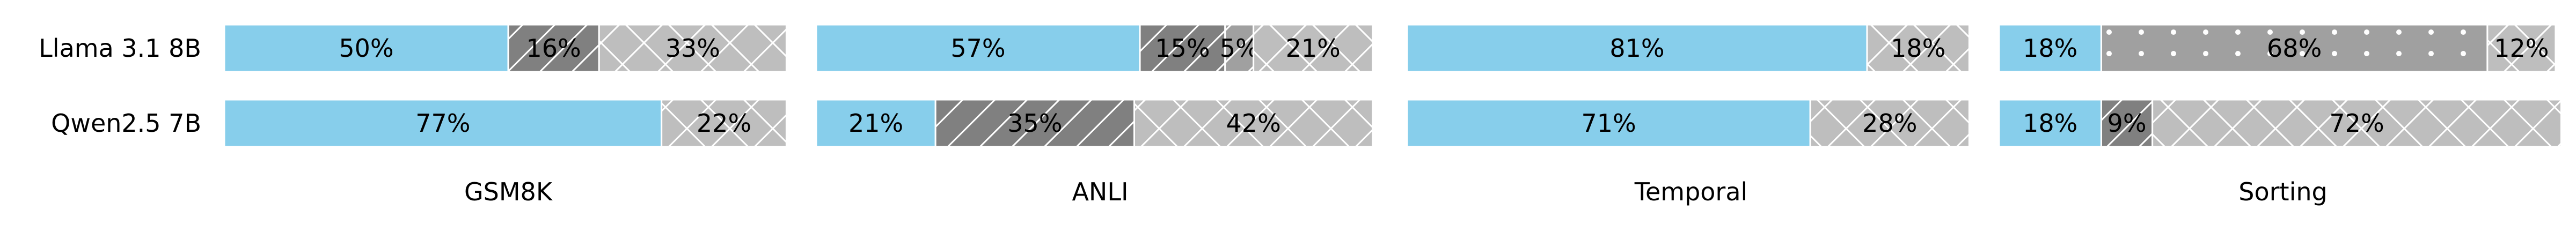 This screenshot has width=2576, height=225. I want to click on segment-label: 77%, so click(442, 123).